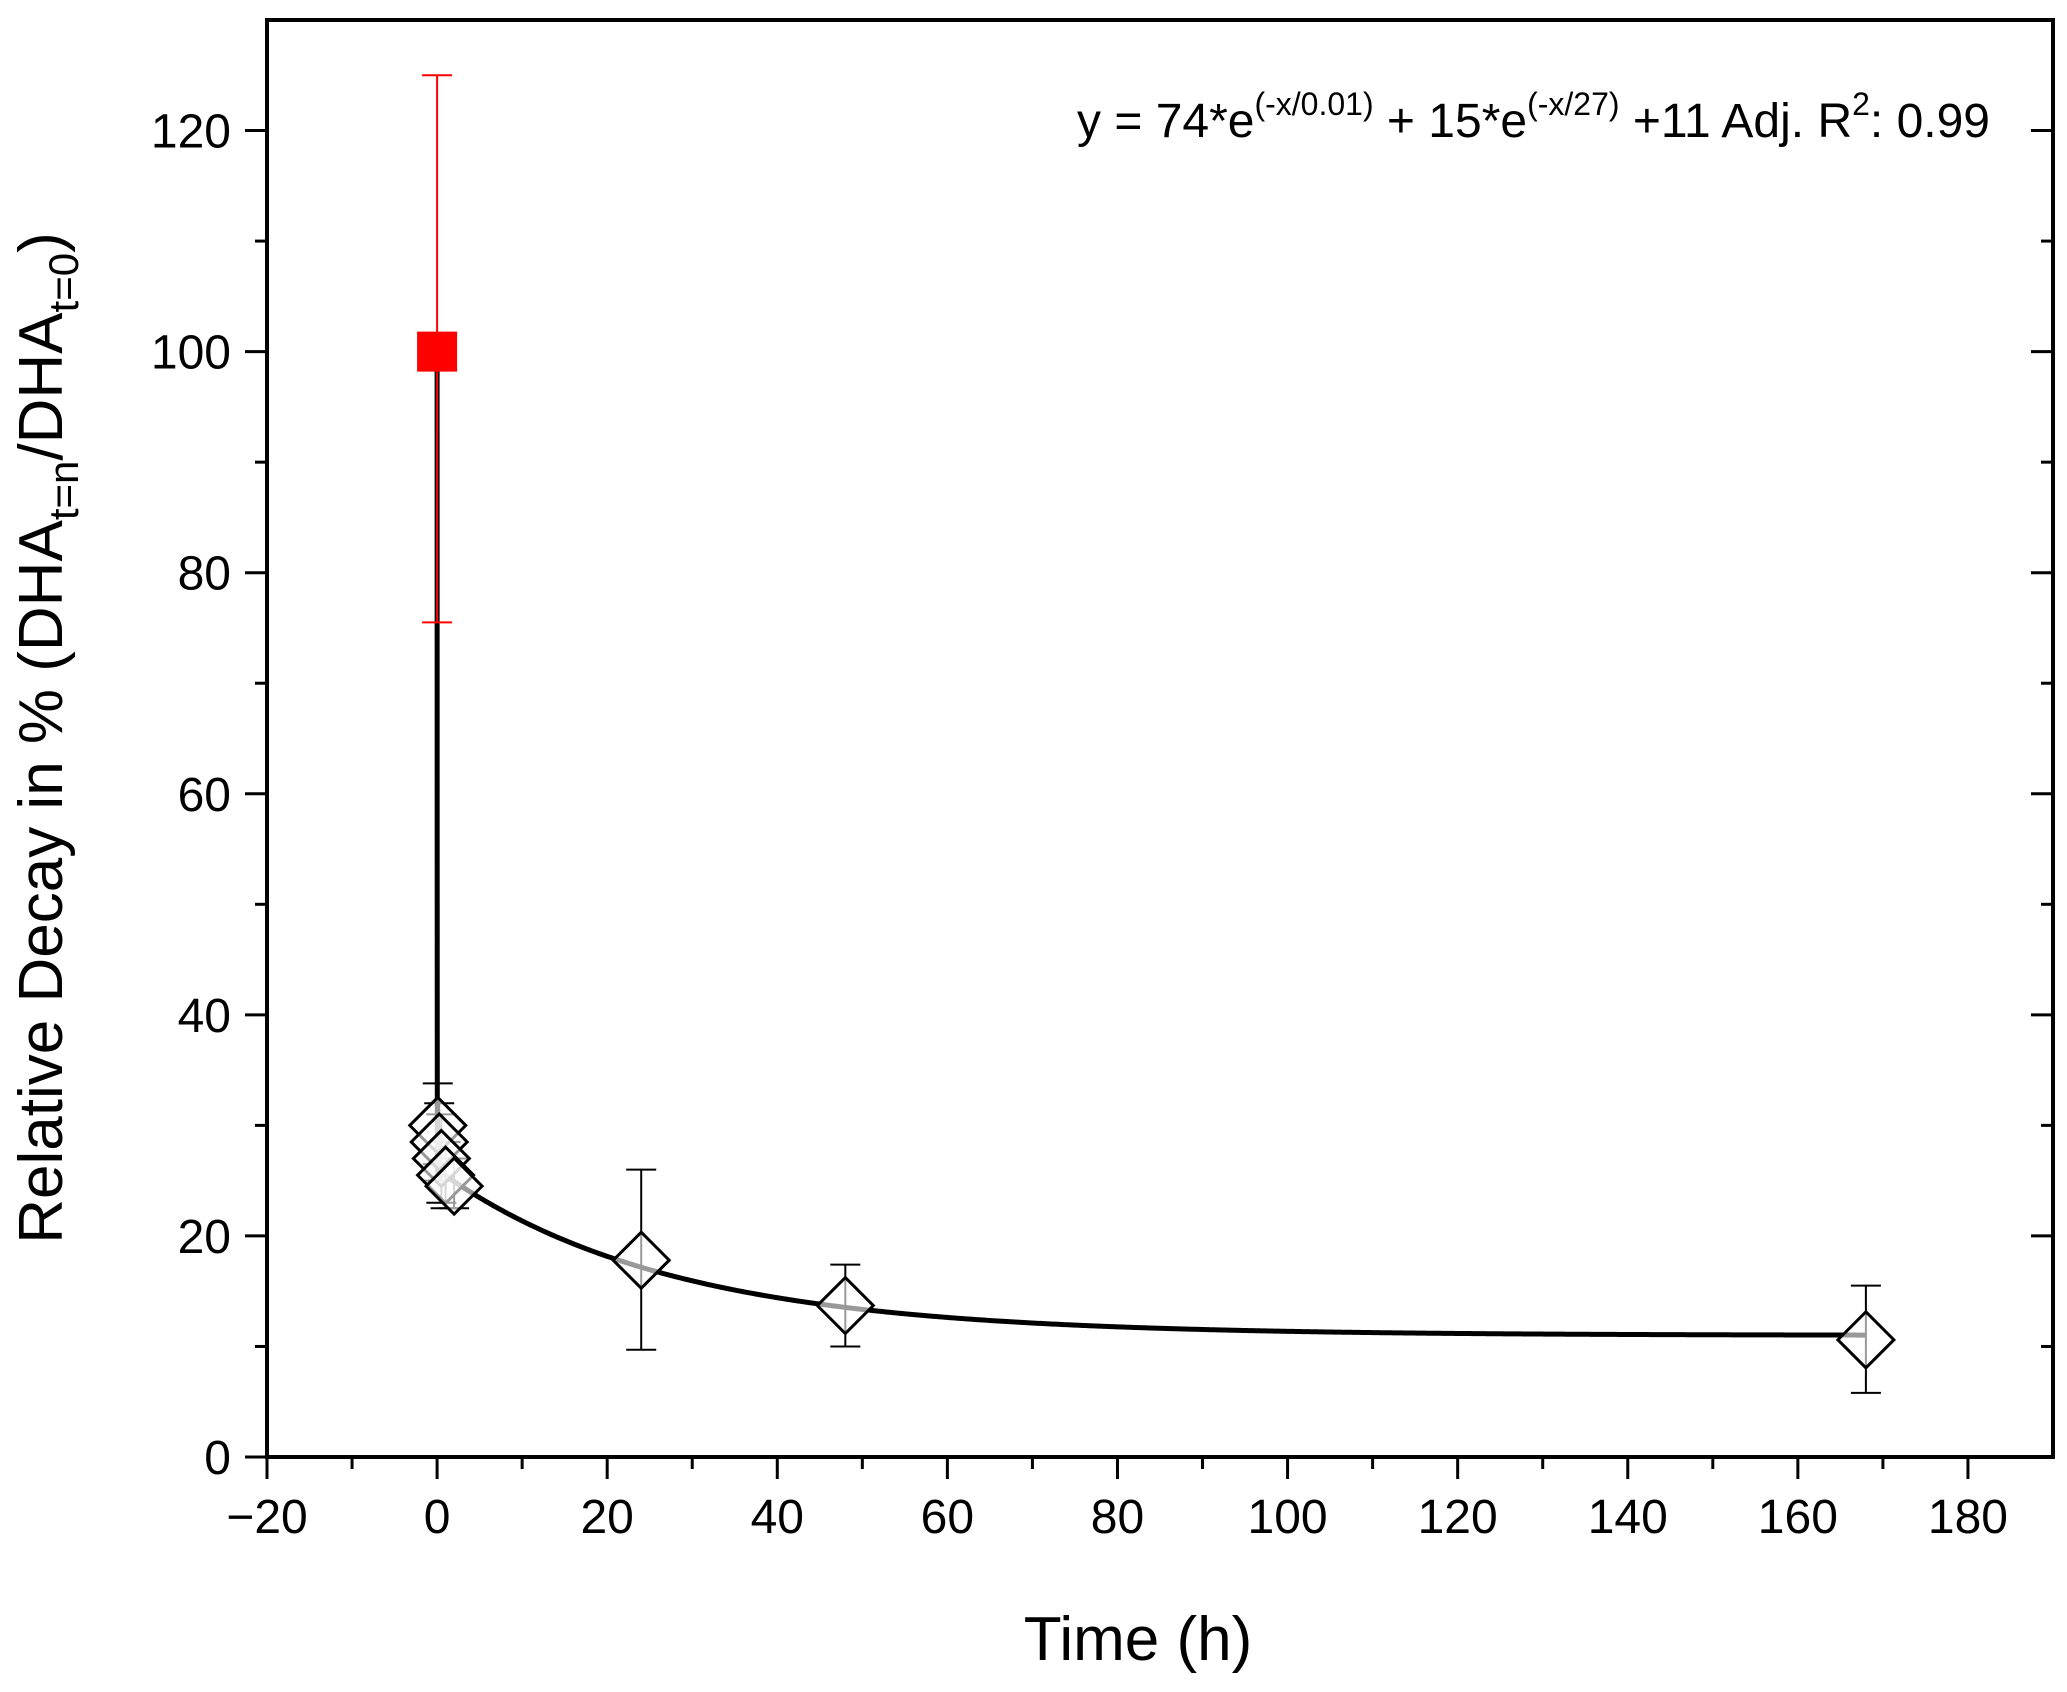 This screenshot has width=2067, height=1692. I want to click on y-tick-label: 120, so click(191, 132).